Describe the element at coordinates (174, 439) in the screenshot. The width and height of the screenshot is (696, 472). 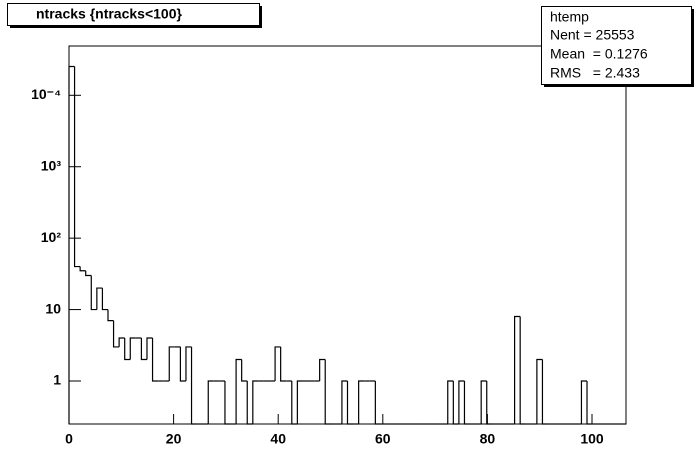
I see `x-tick-label: 20` at that location.